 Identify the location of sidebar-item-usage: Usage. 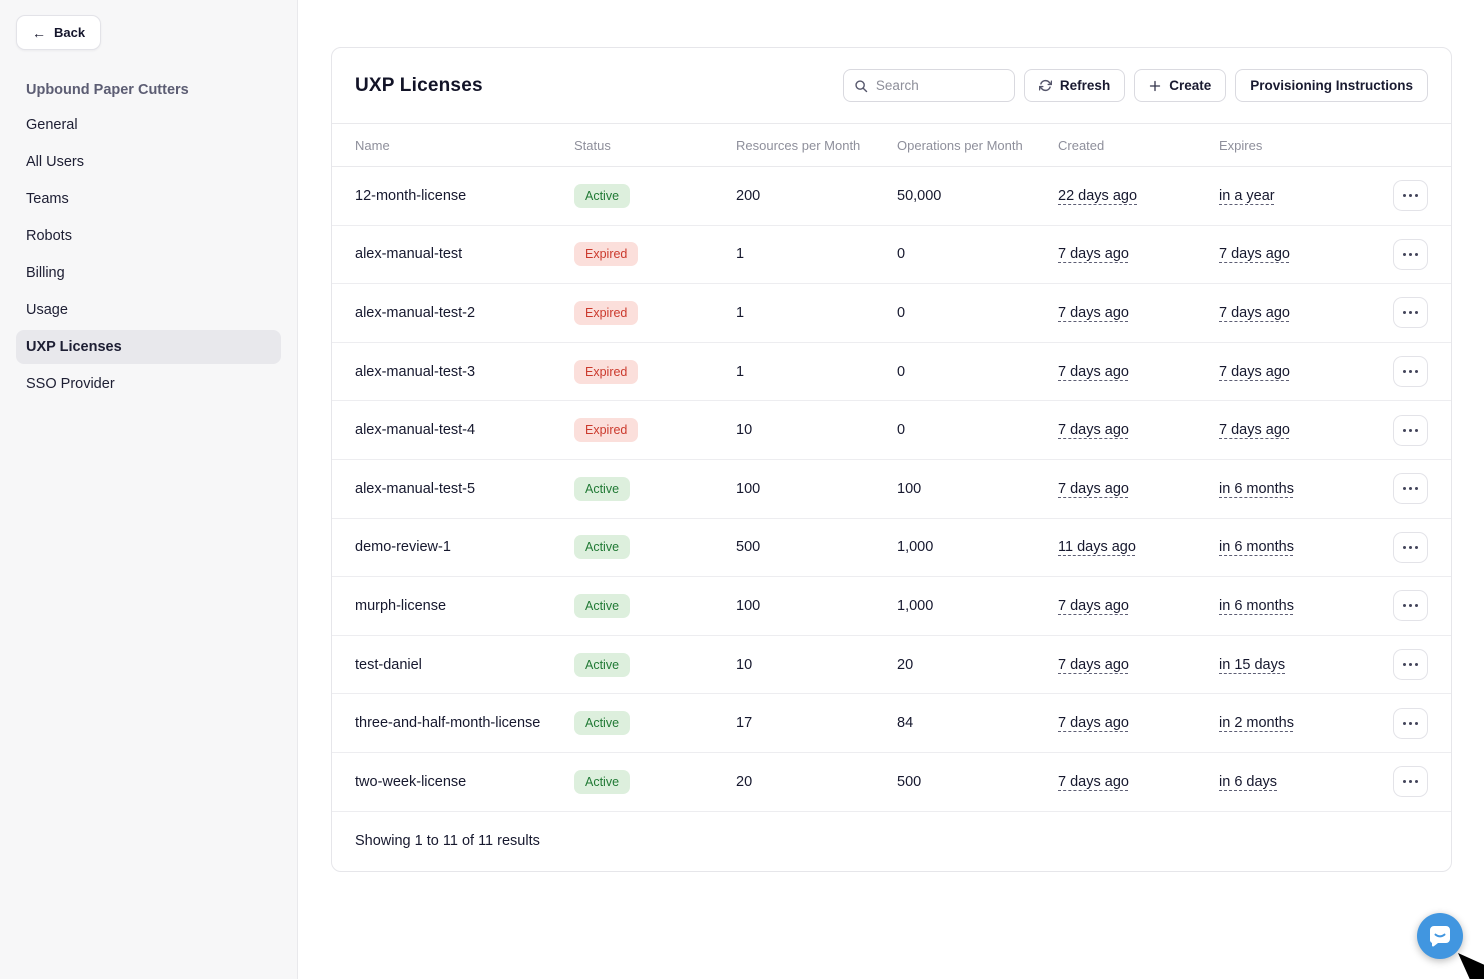
(148, 310).